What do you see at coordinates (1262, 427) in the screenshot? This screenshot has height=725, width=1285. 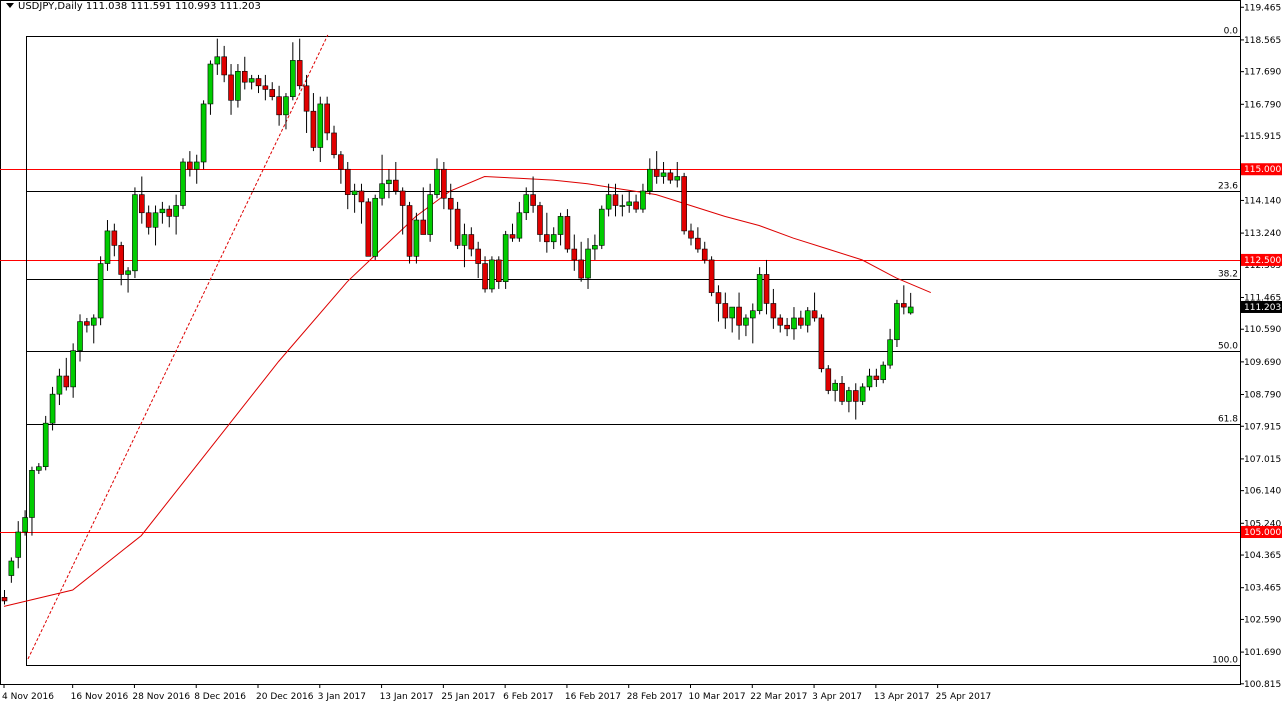 I see `y-tick-label-13: 107.915` at bounding box center [1262, 427].